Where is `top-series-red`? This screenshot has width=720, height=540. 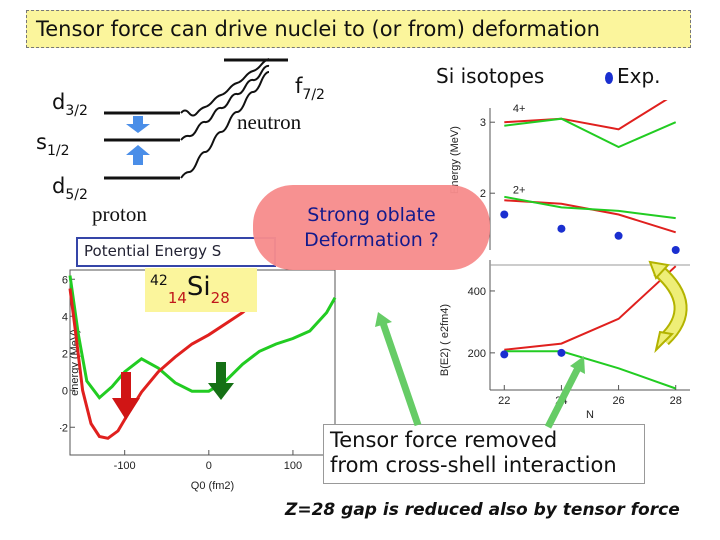
top-series-red is located at coordinates (586, 115).